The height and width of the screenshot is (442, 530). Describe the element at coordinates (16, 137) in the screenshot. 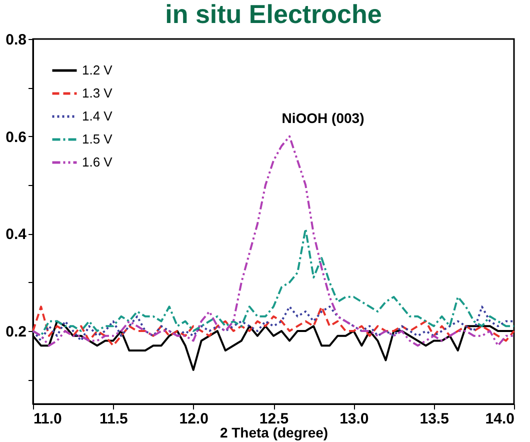

I see `y-tick-label: 0.6` at that location.